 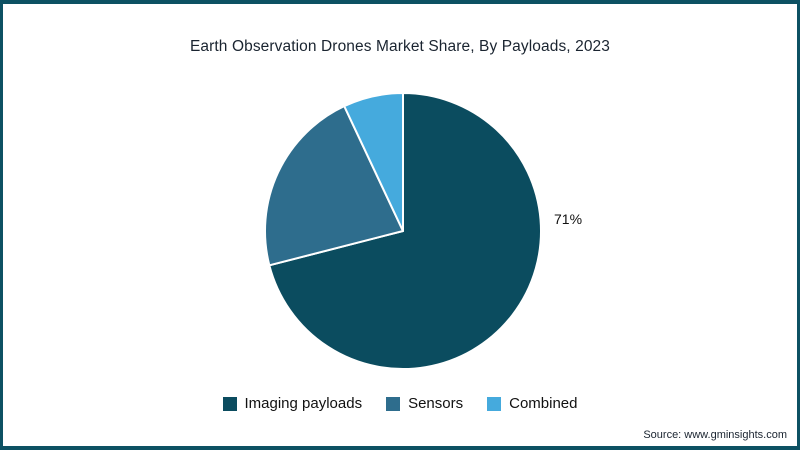 What do you see at coordinates (568, 219) in the screenshot?
I see `pie-data-label: 71%` at bounding box center [568, 219].